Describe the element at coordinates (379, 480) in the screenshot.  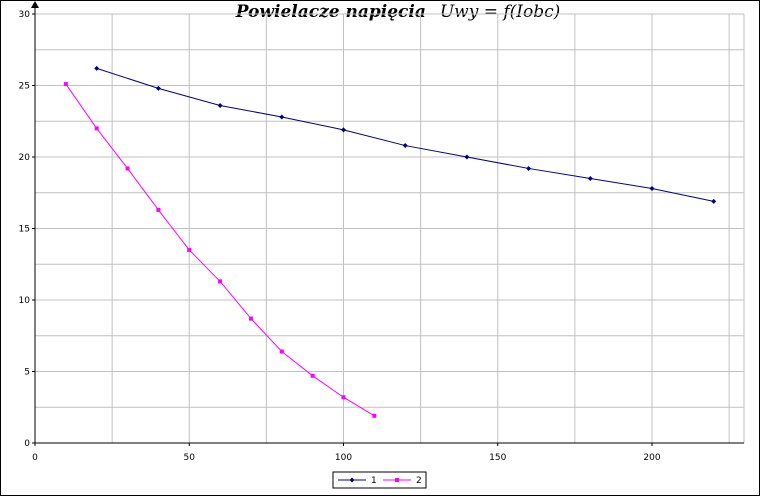
I see `legend-box` at that location.